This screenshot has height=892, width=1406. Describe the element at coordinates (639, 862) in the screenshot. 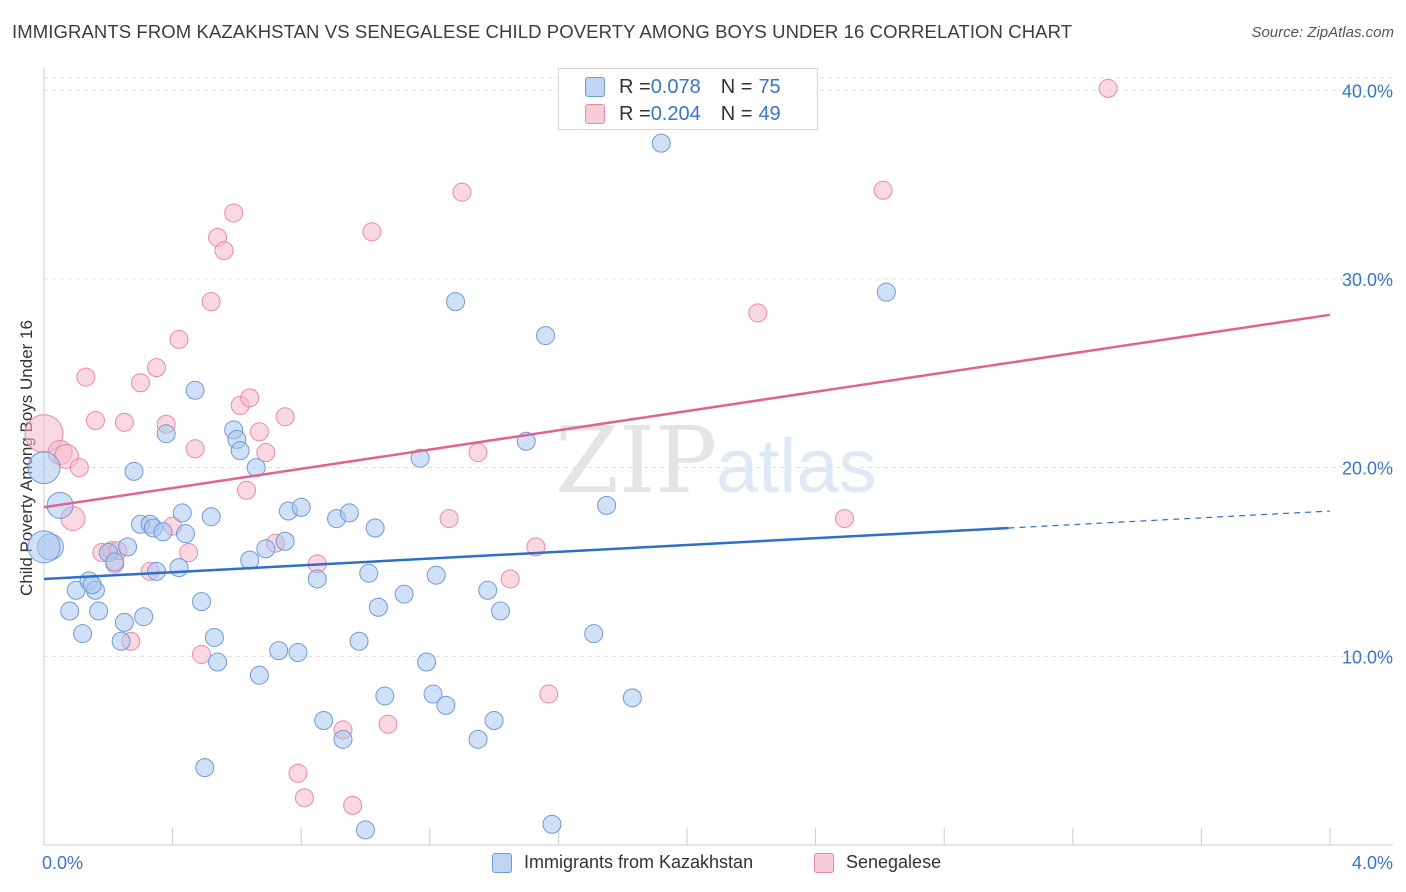

I see `kazakhstan-legend-label: Immigrants from Kazakhstan` at that location.